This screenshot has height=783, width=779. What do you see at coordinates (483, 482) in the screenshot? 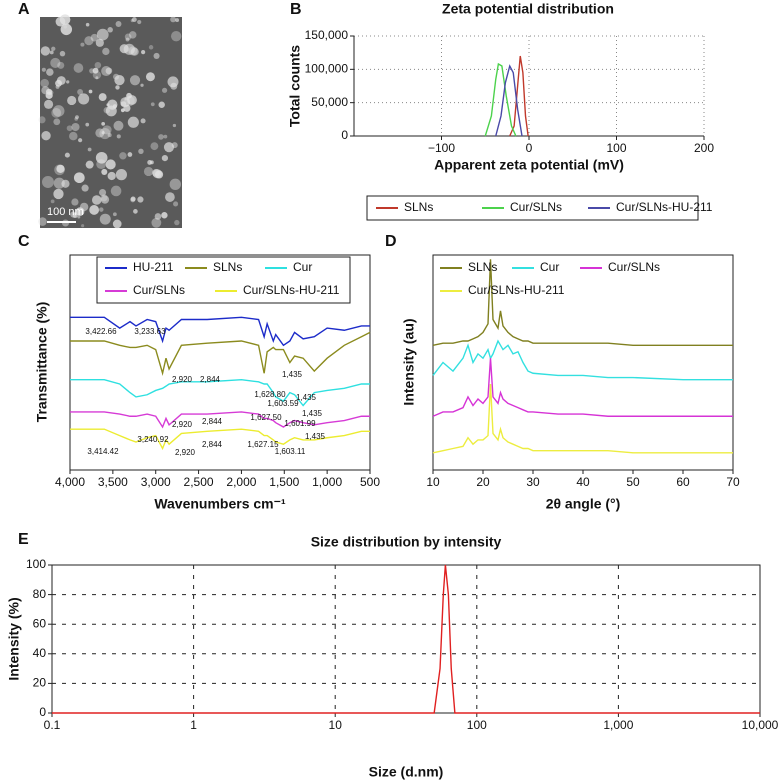
I see `x-tick-label: 20` at bounding box center [483, 482].